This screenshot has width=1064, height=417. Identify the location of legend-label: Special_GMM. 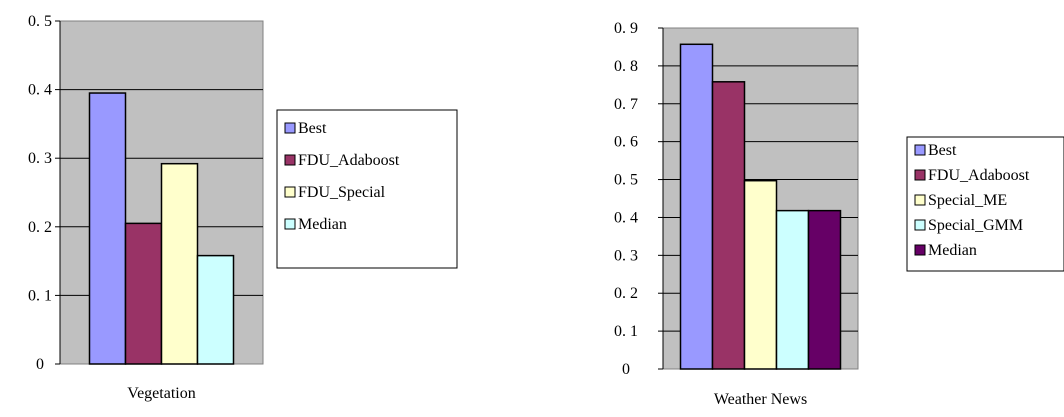
(975, 225).